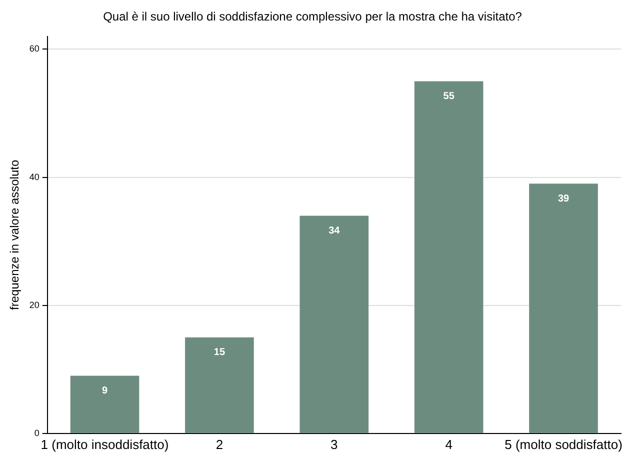  Describe the element at coordinates (448, 444) in the screenshot. I see `x-tick-label: 4` at that location.